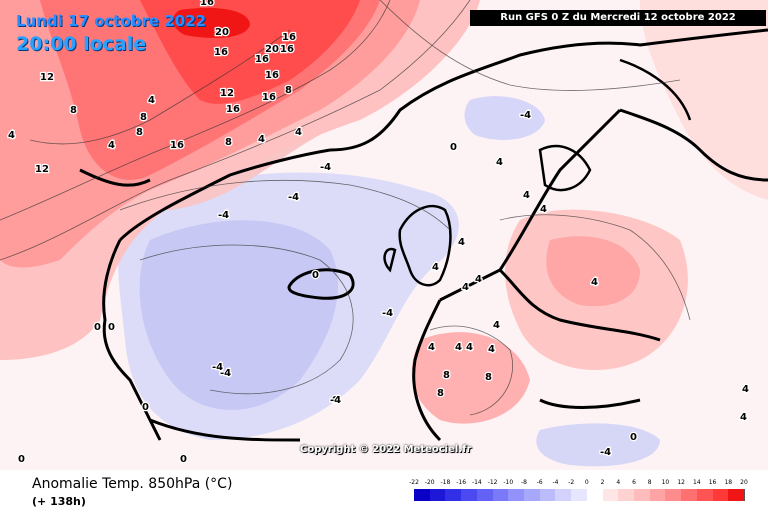 This screenshot has height=512, width=768. Describe the element at coordinates (649, 482) in the screenshot. I see `legend-tick: 8` at that location.